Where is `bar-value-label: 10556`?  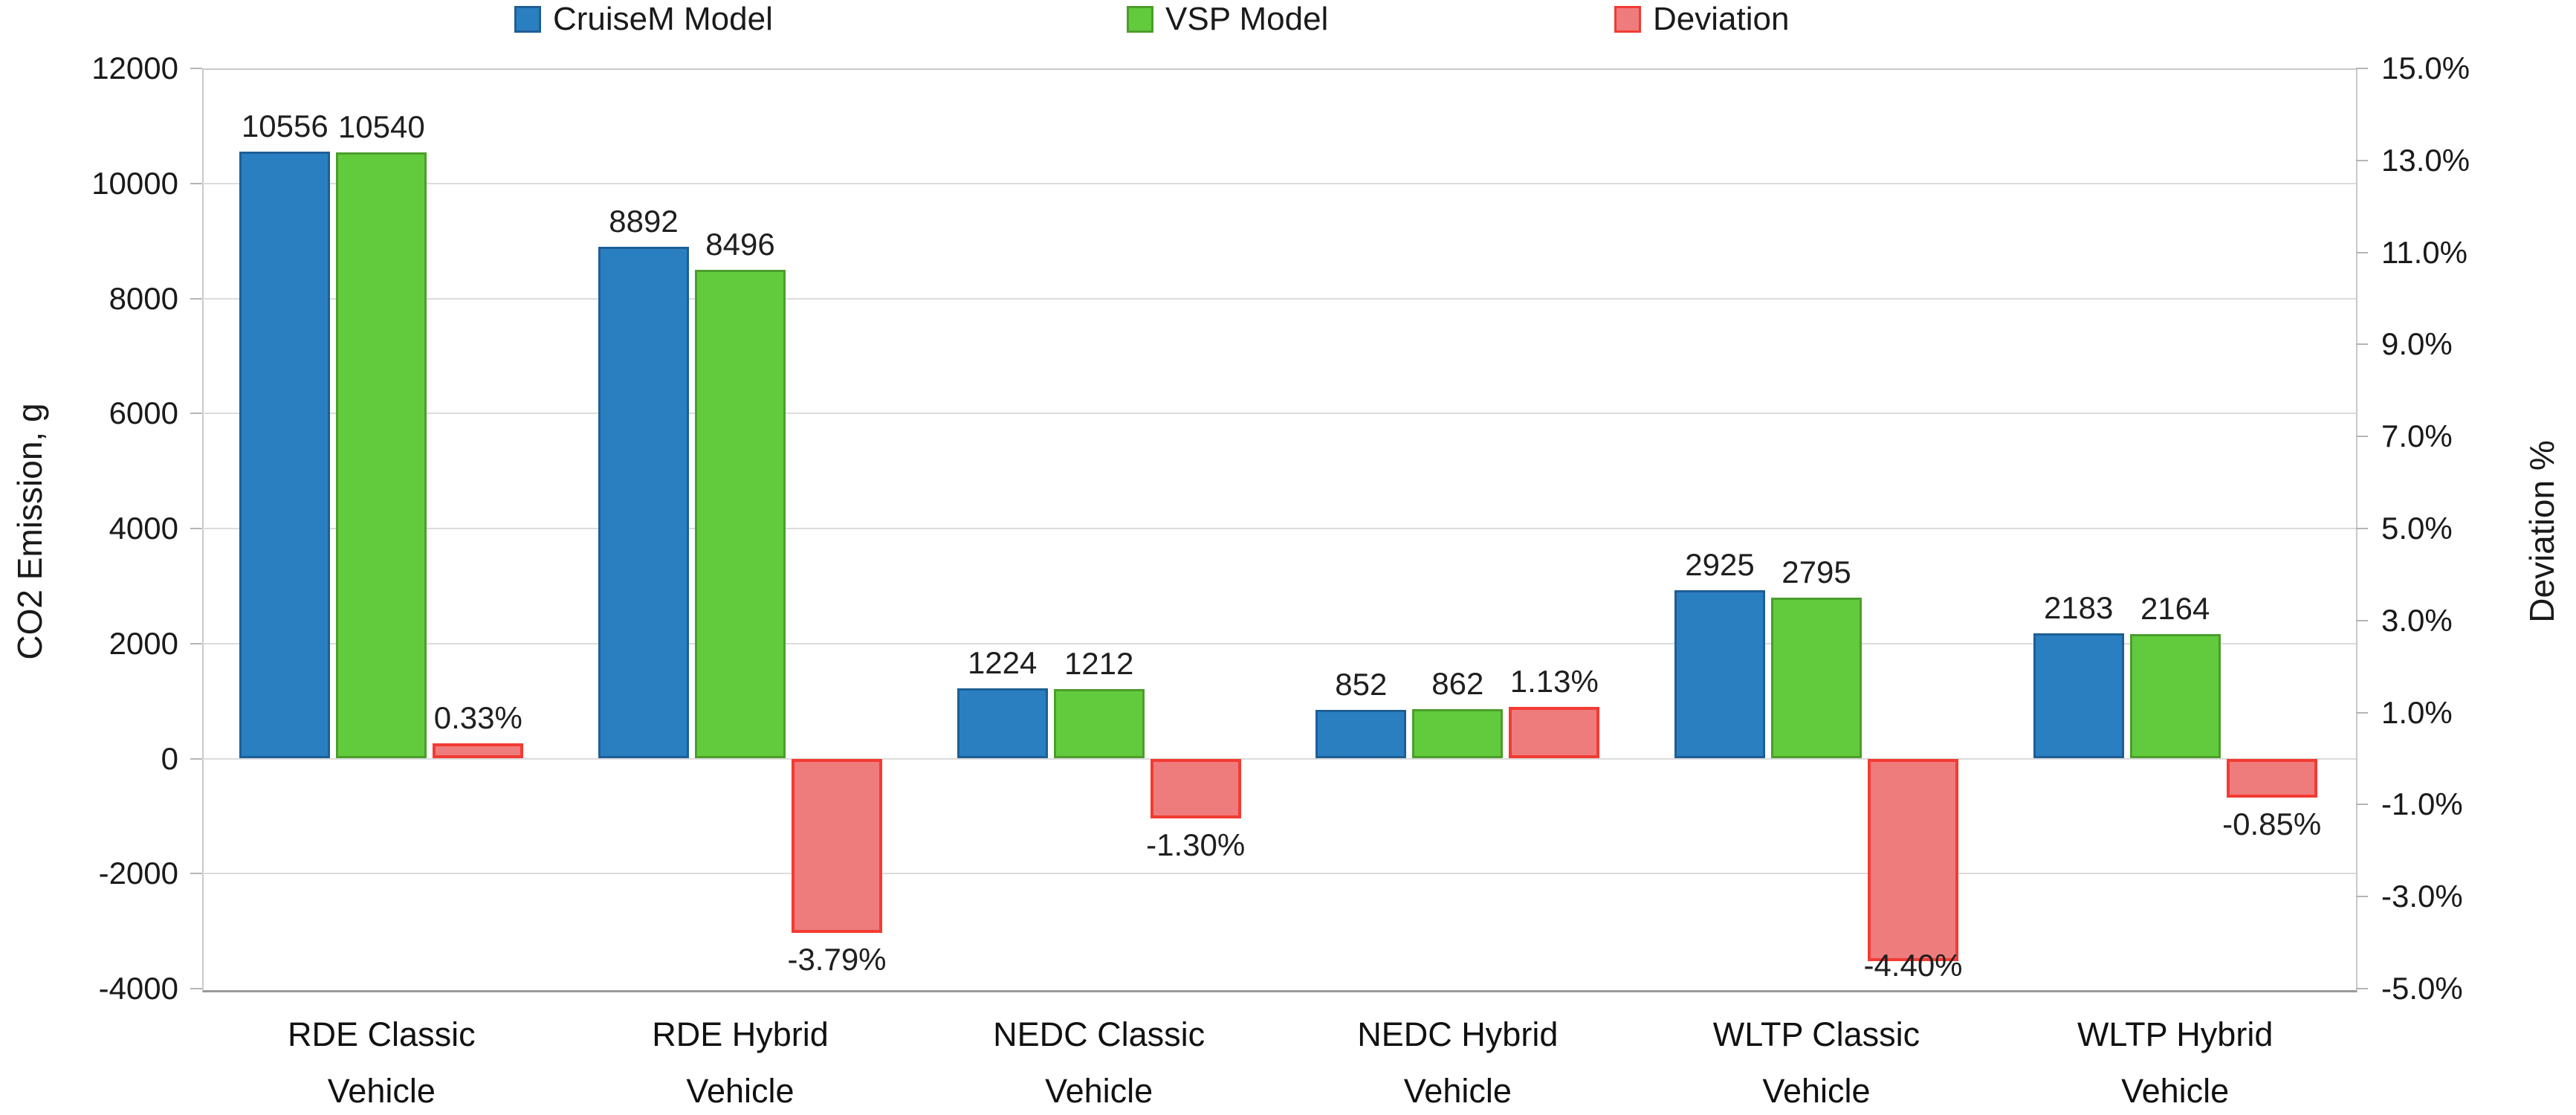 bar-value-label: 10556 is located at coordinates (285, 125).